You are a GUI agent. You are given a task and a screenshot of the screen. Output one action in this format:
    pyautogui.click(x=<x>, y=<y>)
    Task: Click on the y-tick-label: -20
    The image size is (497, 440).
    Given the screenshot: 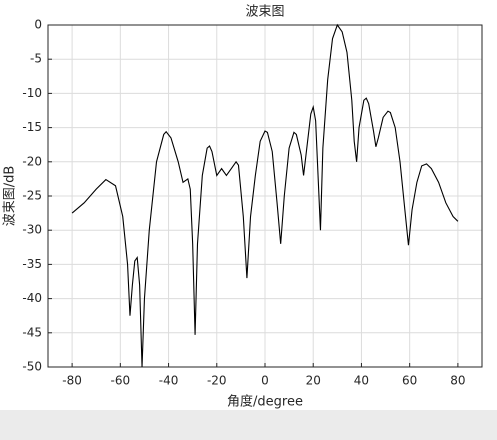 What is the action you would take?
    pyautogui.click(x=32, y=161)
    